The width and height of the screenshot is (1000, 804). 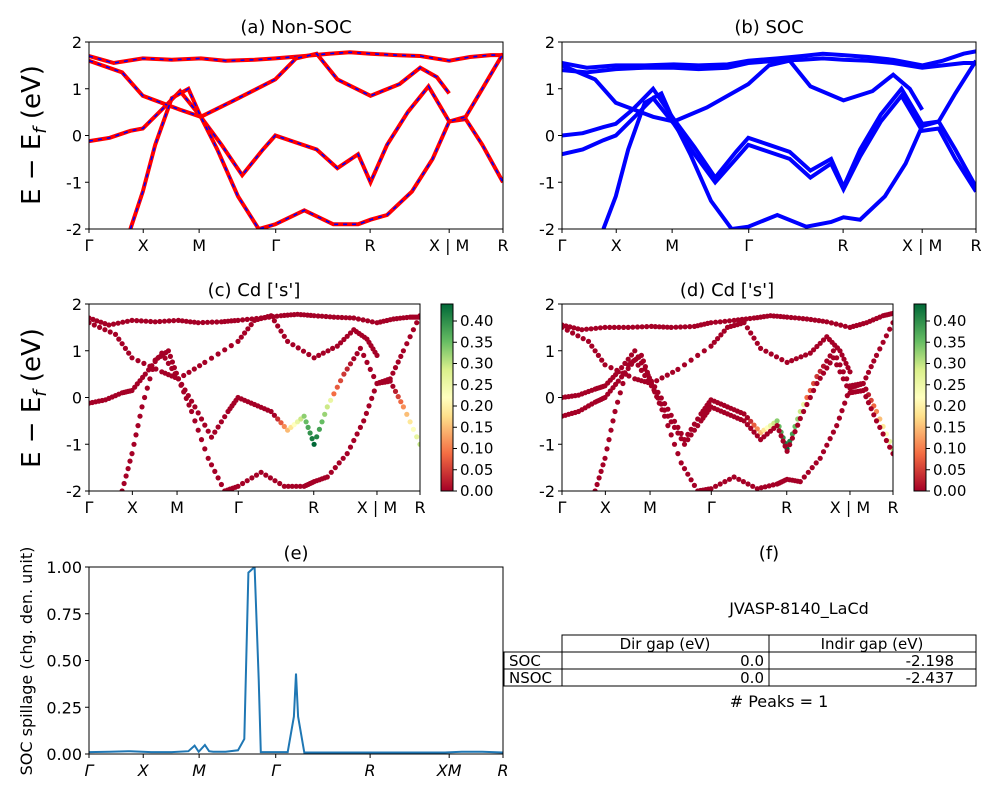 What do you see at coordinates (476, 321) in the screenshot?
I see `svg-text: 0.40` at bounding box center [476, 321].